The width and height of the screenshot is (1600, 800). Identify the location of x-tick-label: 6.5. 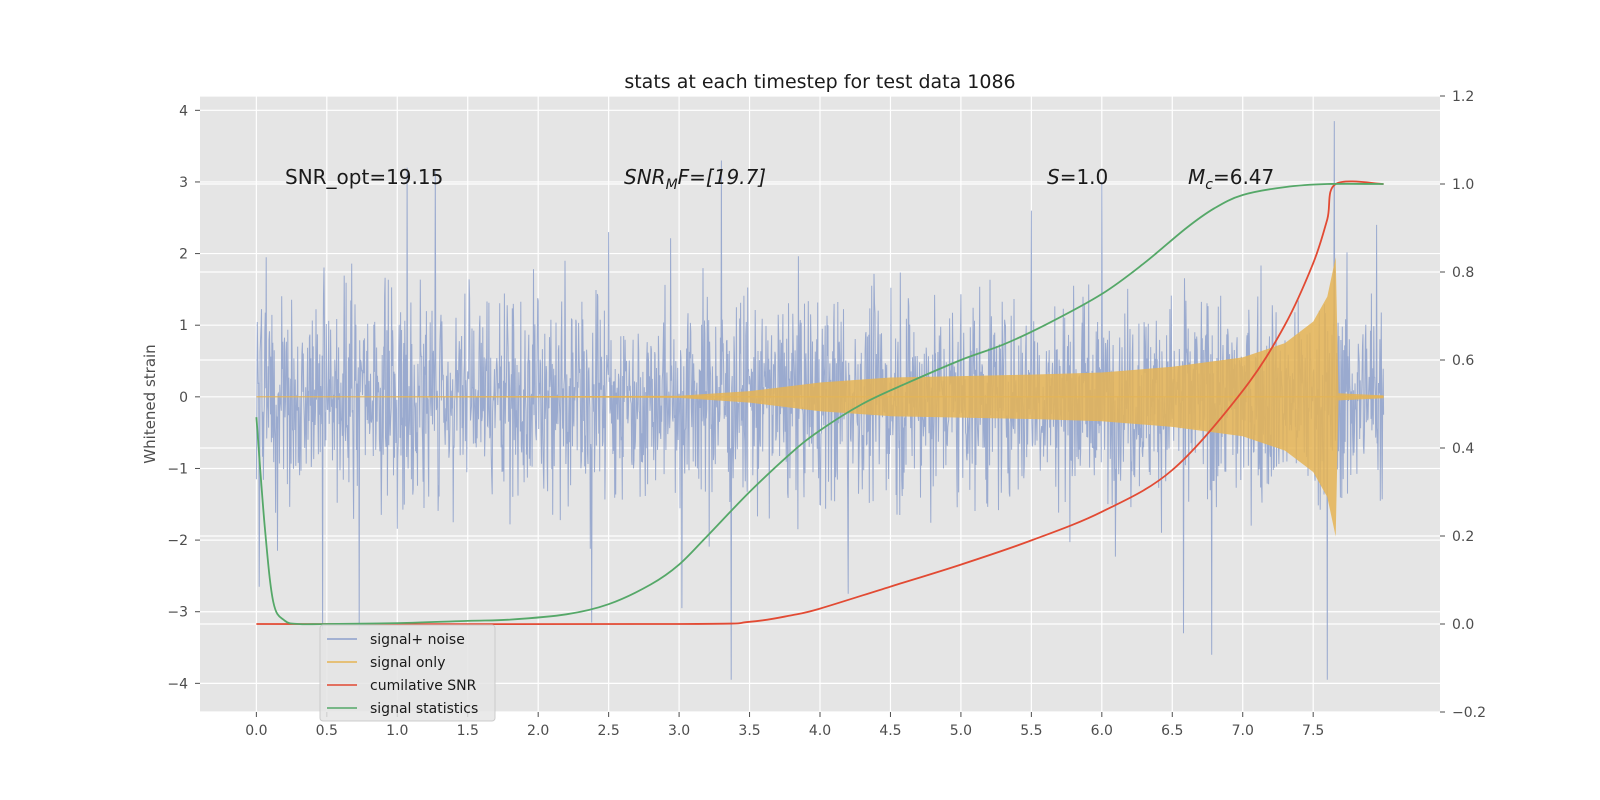
(1172, 731).